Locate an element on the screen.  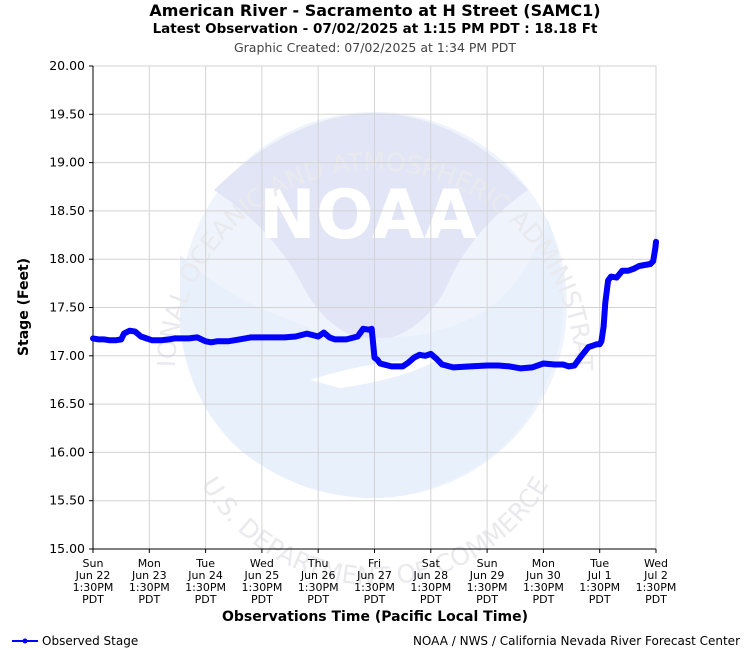
y-tick-label: 20.00 is located at coordinates (67, 65).